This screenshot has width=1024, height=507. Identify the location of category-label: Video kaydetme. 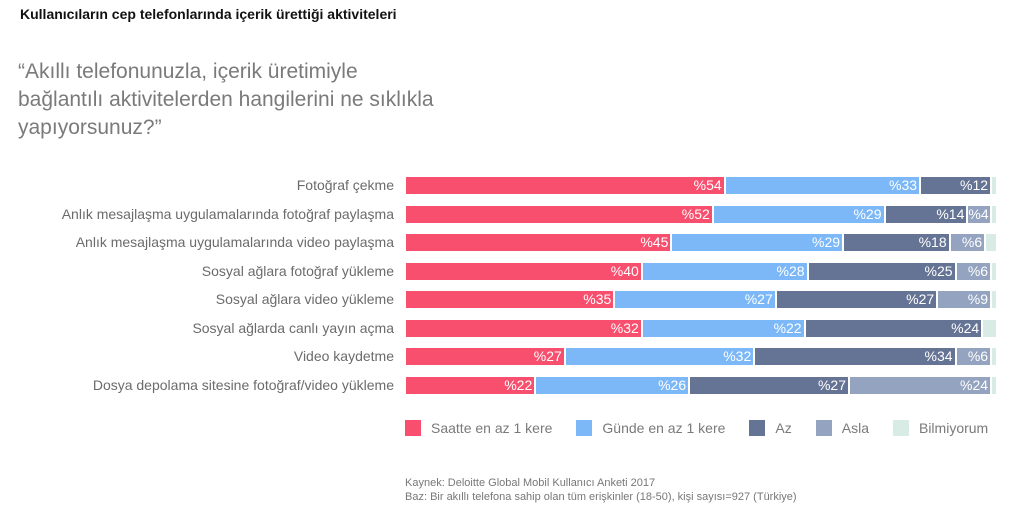
(343, 356).